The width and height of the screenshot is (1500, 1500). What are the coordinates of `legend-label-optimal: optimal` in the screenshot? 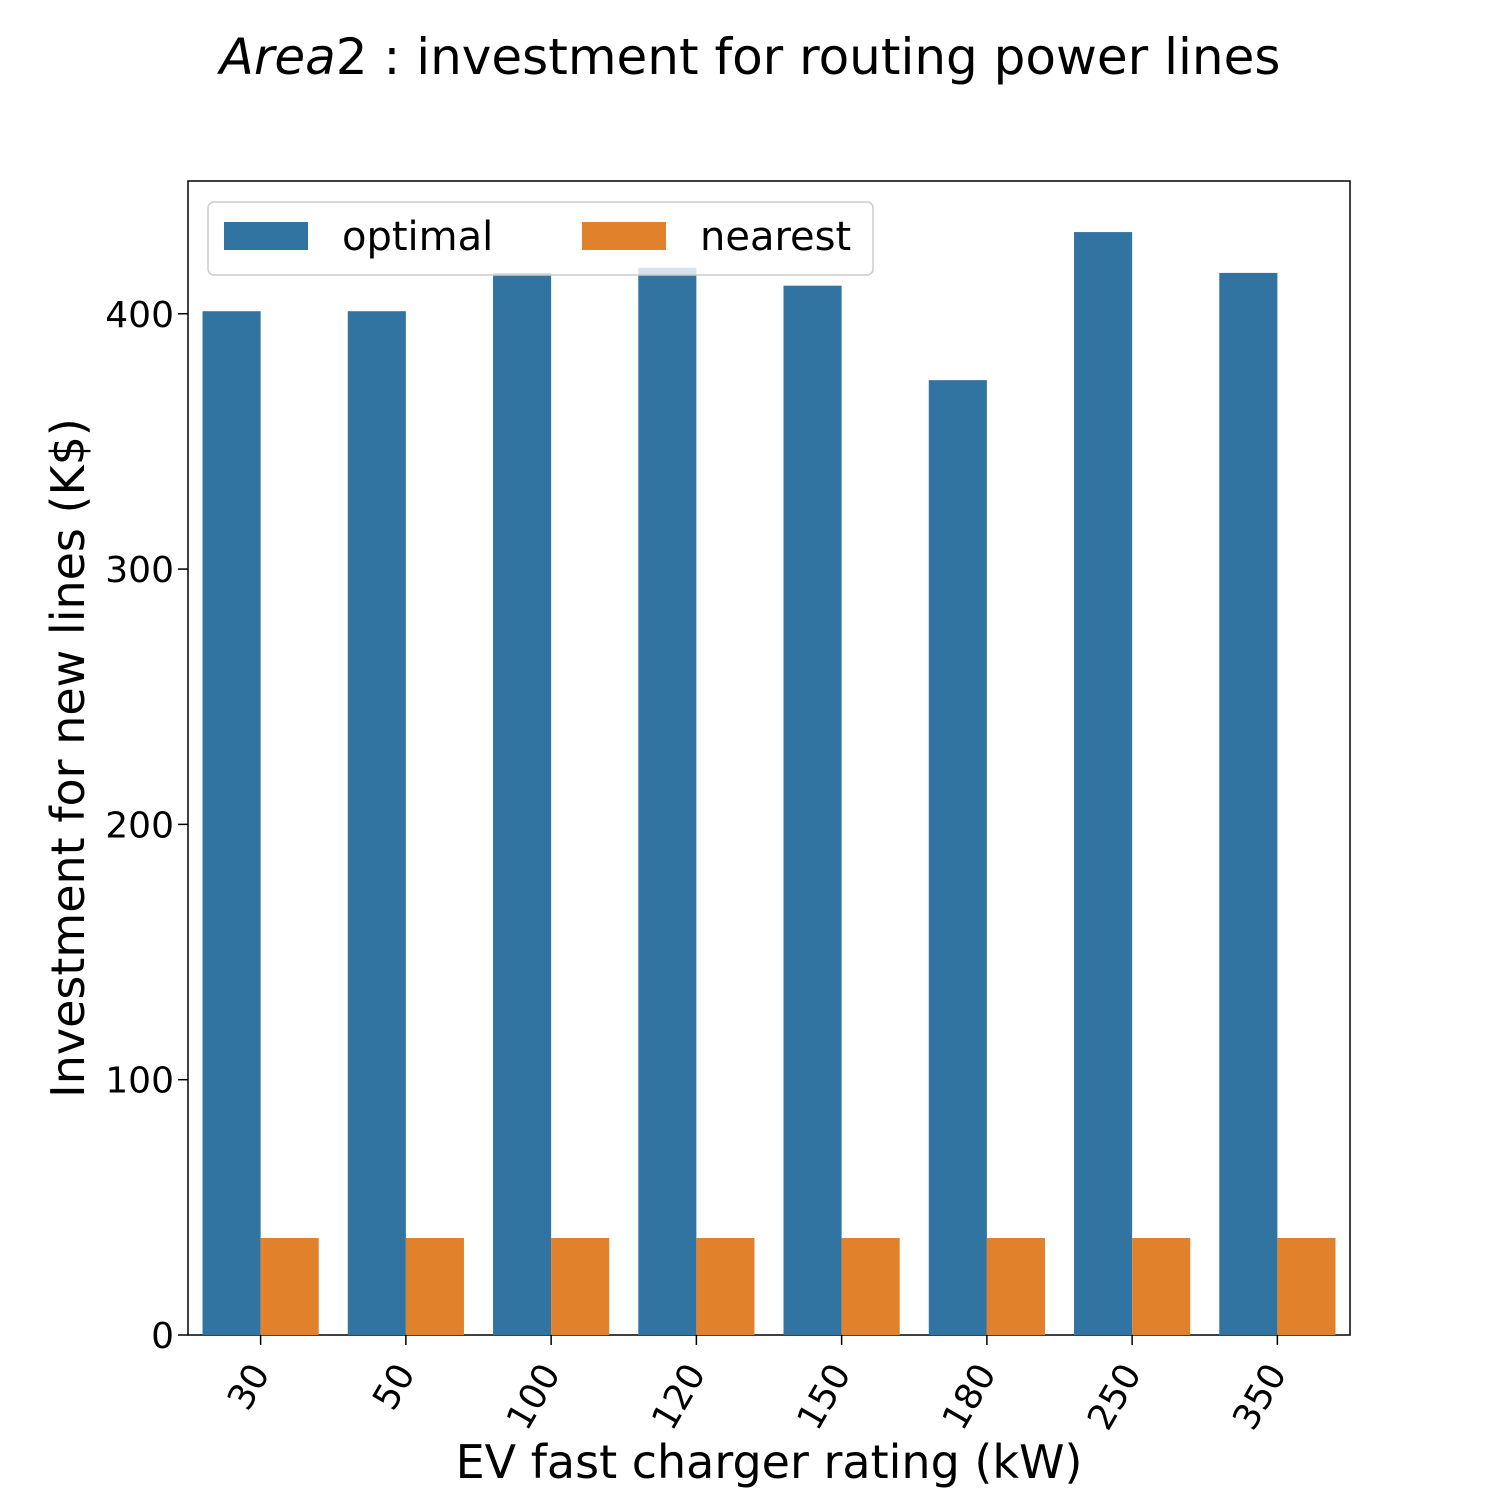 It's located at (417, 237).